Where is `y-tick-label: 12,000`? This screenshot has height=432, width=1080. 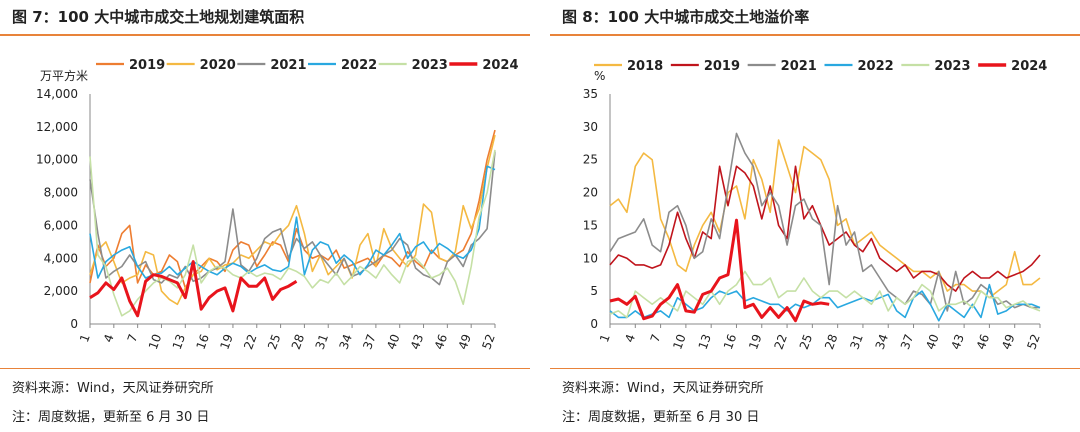
y-tick-label: 12,000 is located at coordinates (57, 127).